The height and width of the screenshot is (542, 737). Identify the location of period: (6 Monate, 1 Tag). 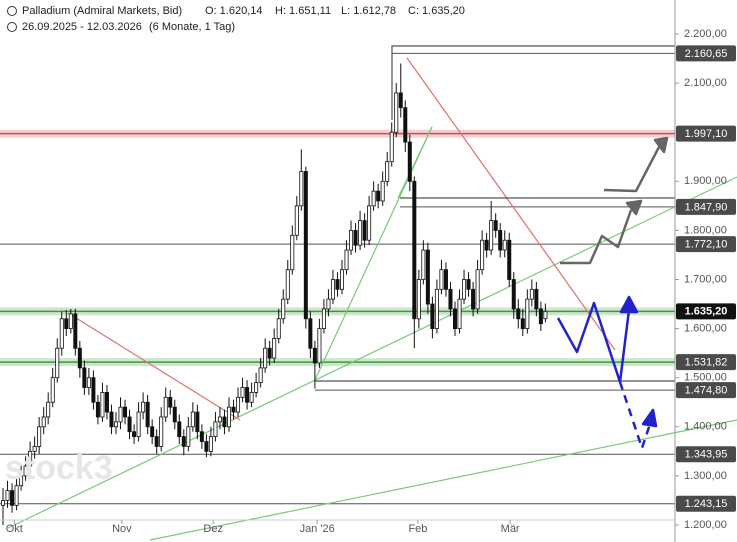
(192, 27).